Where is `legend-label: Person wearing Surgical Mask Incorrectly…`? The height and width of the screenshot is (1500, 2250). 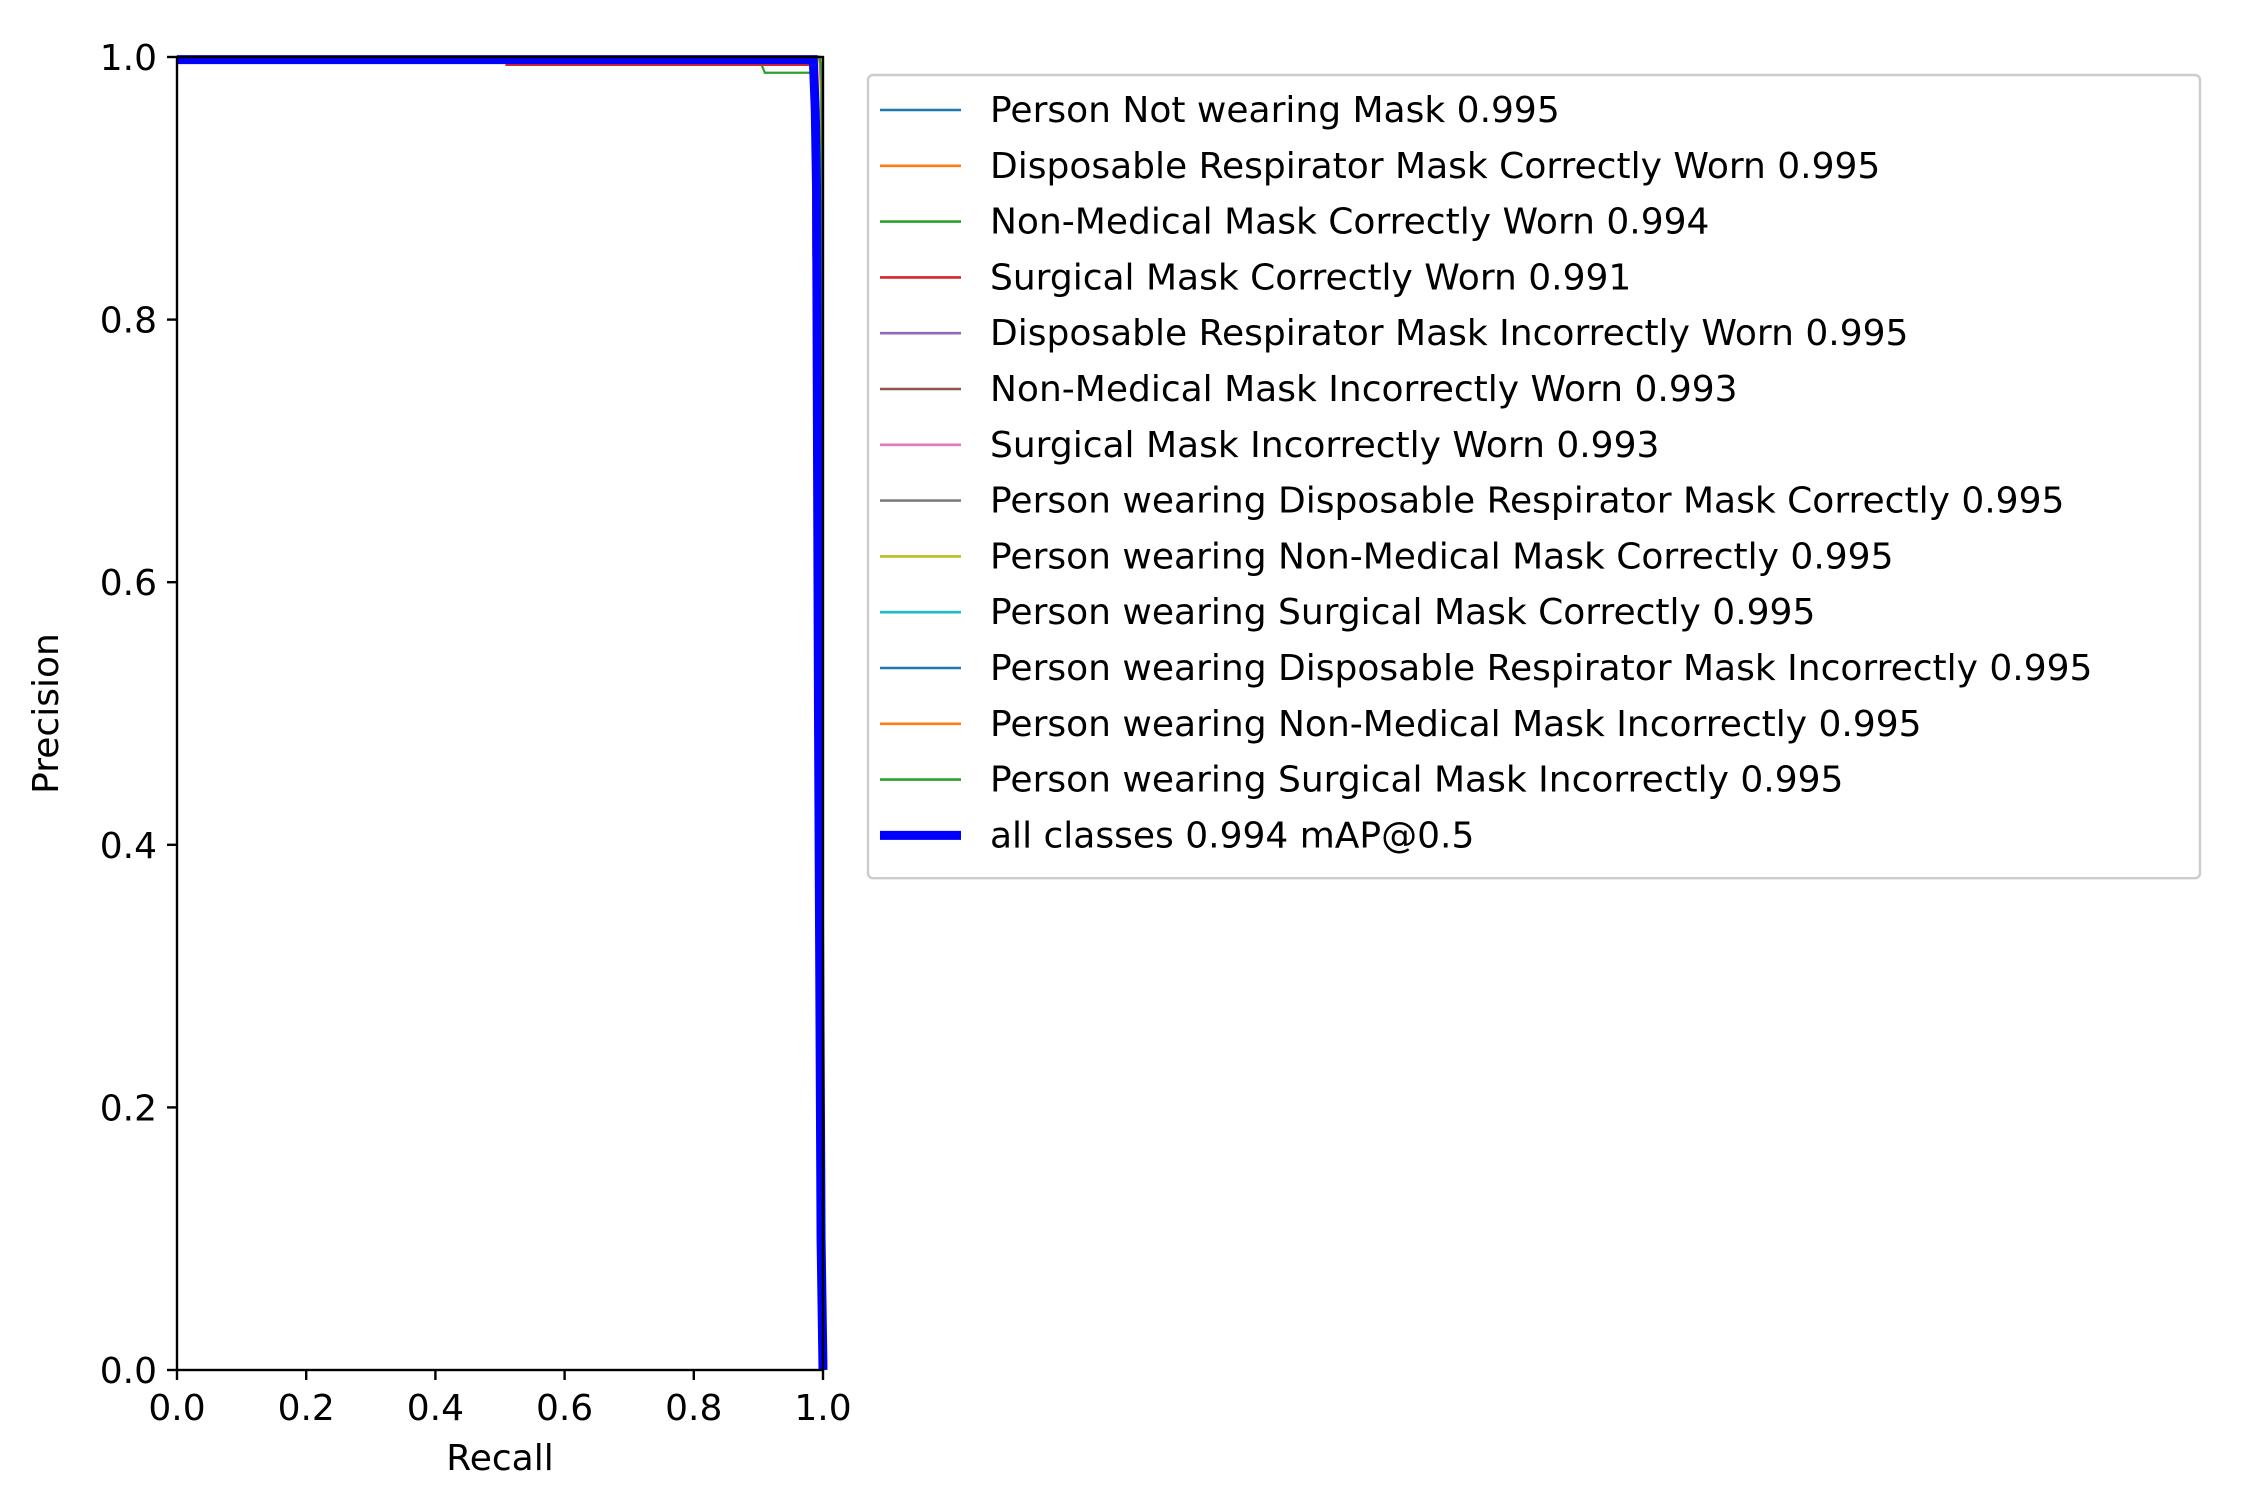
legend-label: Person wearing Surgical Mask Incorrectly… is located at coordinates (1416, 780).